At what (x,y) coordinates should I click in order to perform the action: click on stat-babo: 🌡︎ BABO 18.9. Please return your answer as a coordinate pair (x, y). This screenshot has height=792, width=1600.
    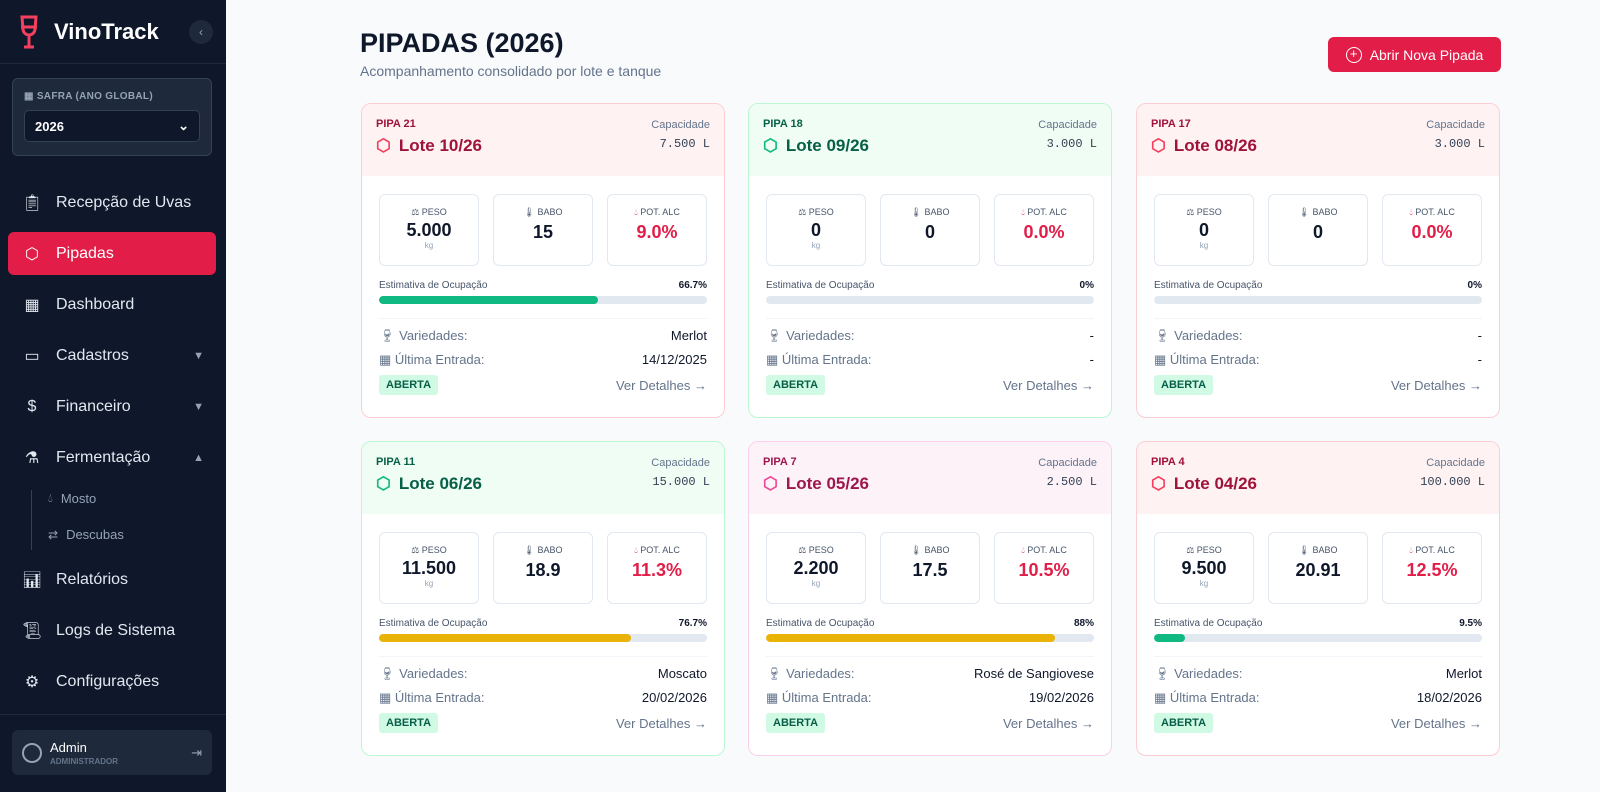
    Looking at the image, I should click on (543, 568).